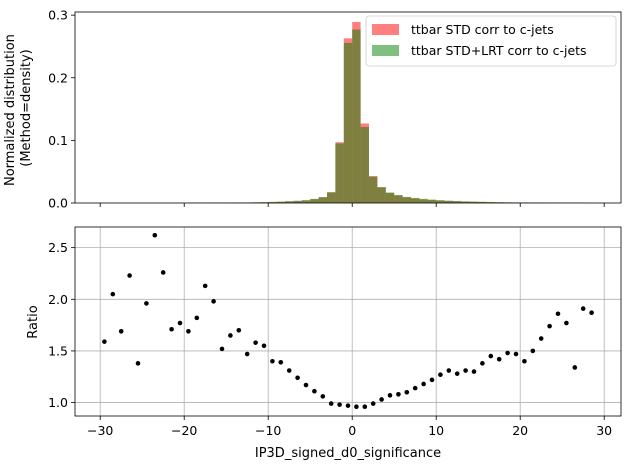 This screenshot has height=473, width=630. I want to click on y-tick-label: 0.2, so click(58, 77).